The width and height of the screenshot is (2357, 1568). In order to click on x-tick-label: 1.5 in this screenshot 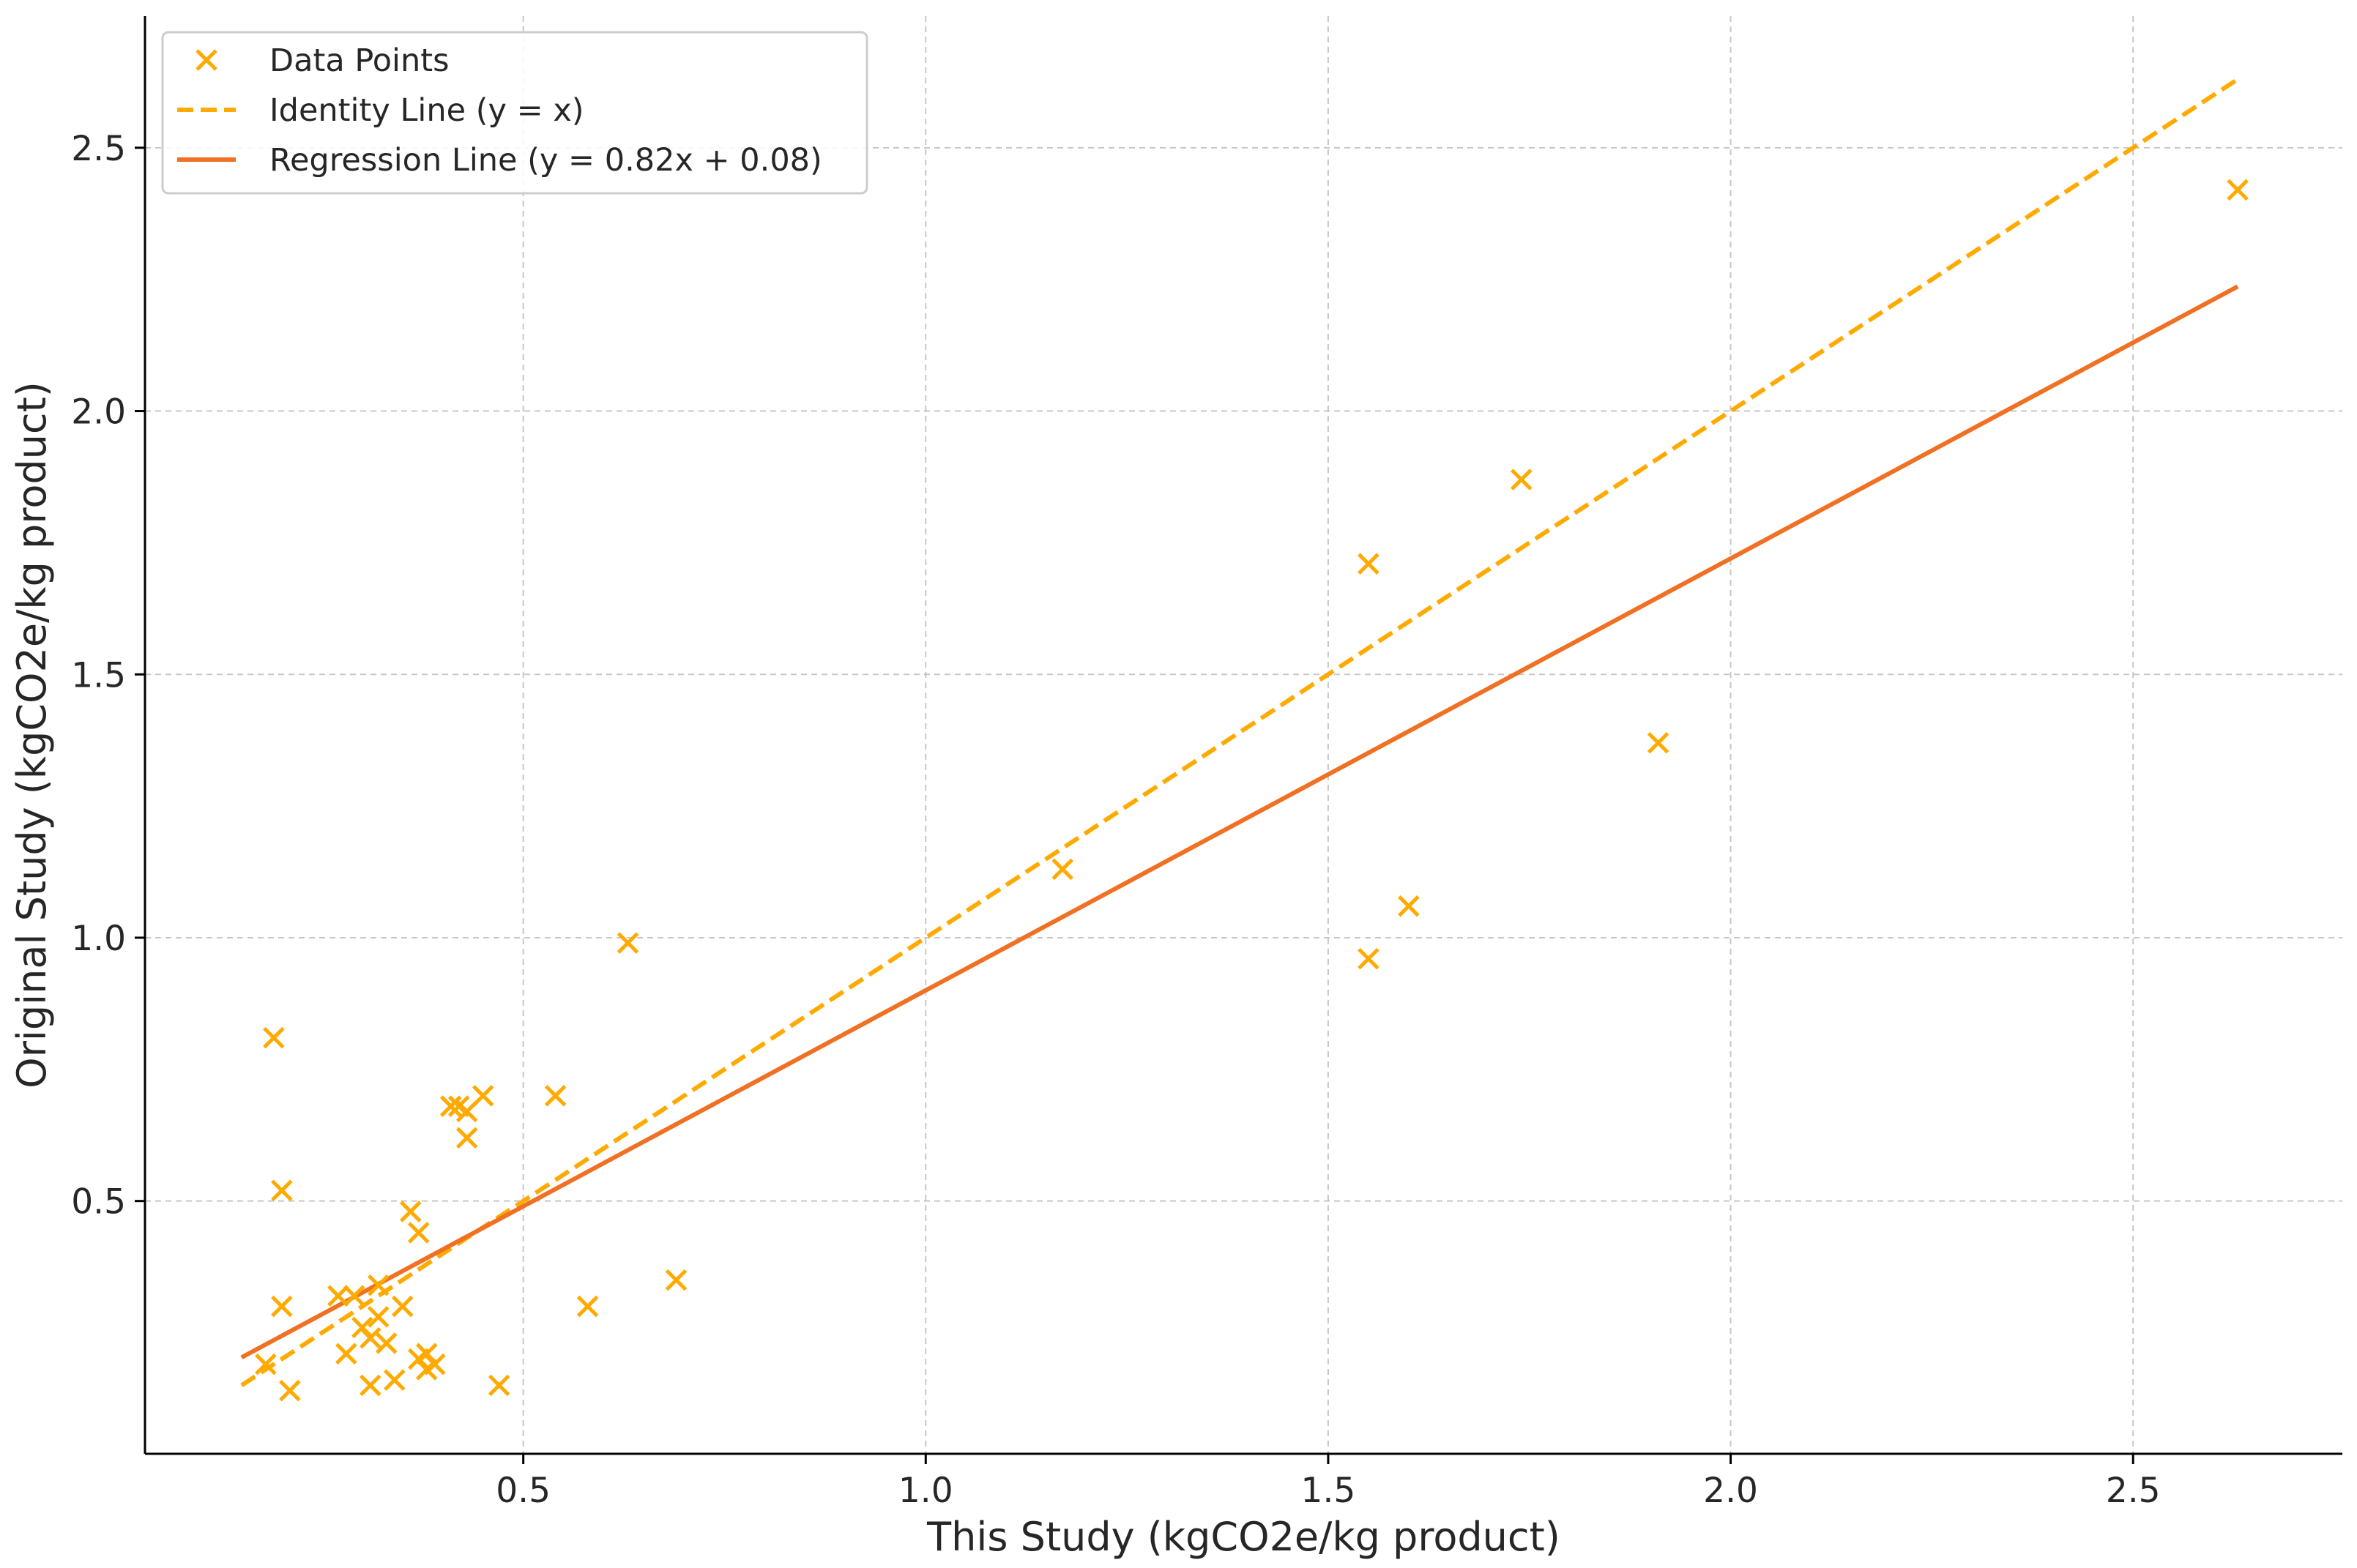, I will do `click(1328, 1491)`.